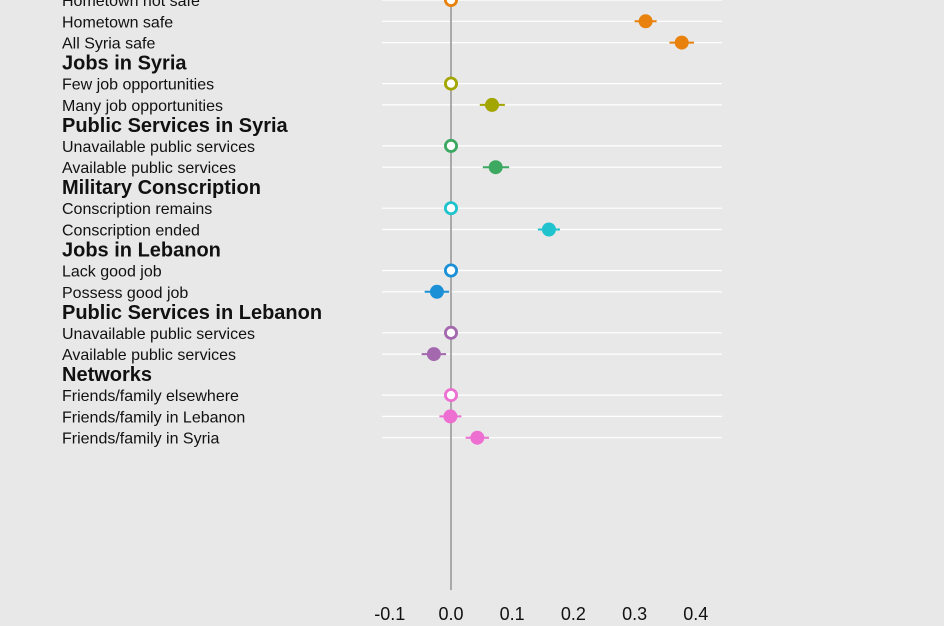  I want to click on level-label: All Syria safe, so click(108, 44).